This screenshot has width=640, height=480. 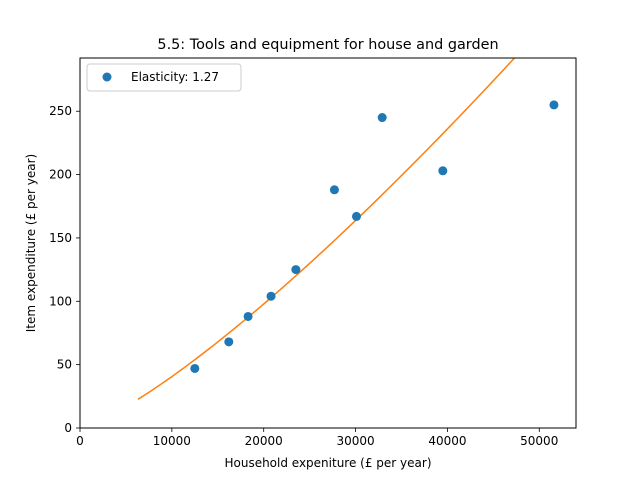 What do you see at coordinates (264, 441) in the screenshot?
I see `x-tick-label: 20000` at bounding box center [264, 441].